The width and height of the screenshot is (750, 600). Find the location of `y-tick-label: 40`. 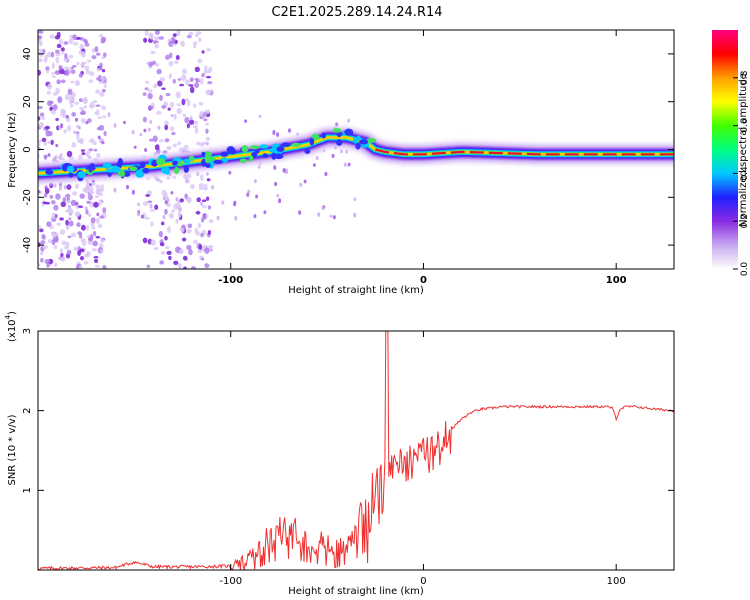

y-tick-label: 40 is located at coordinates (27, 54).